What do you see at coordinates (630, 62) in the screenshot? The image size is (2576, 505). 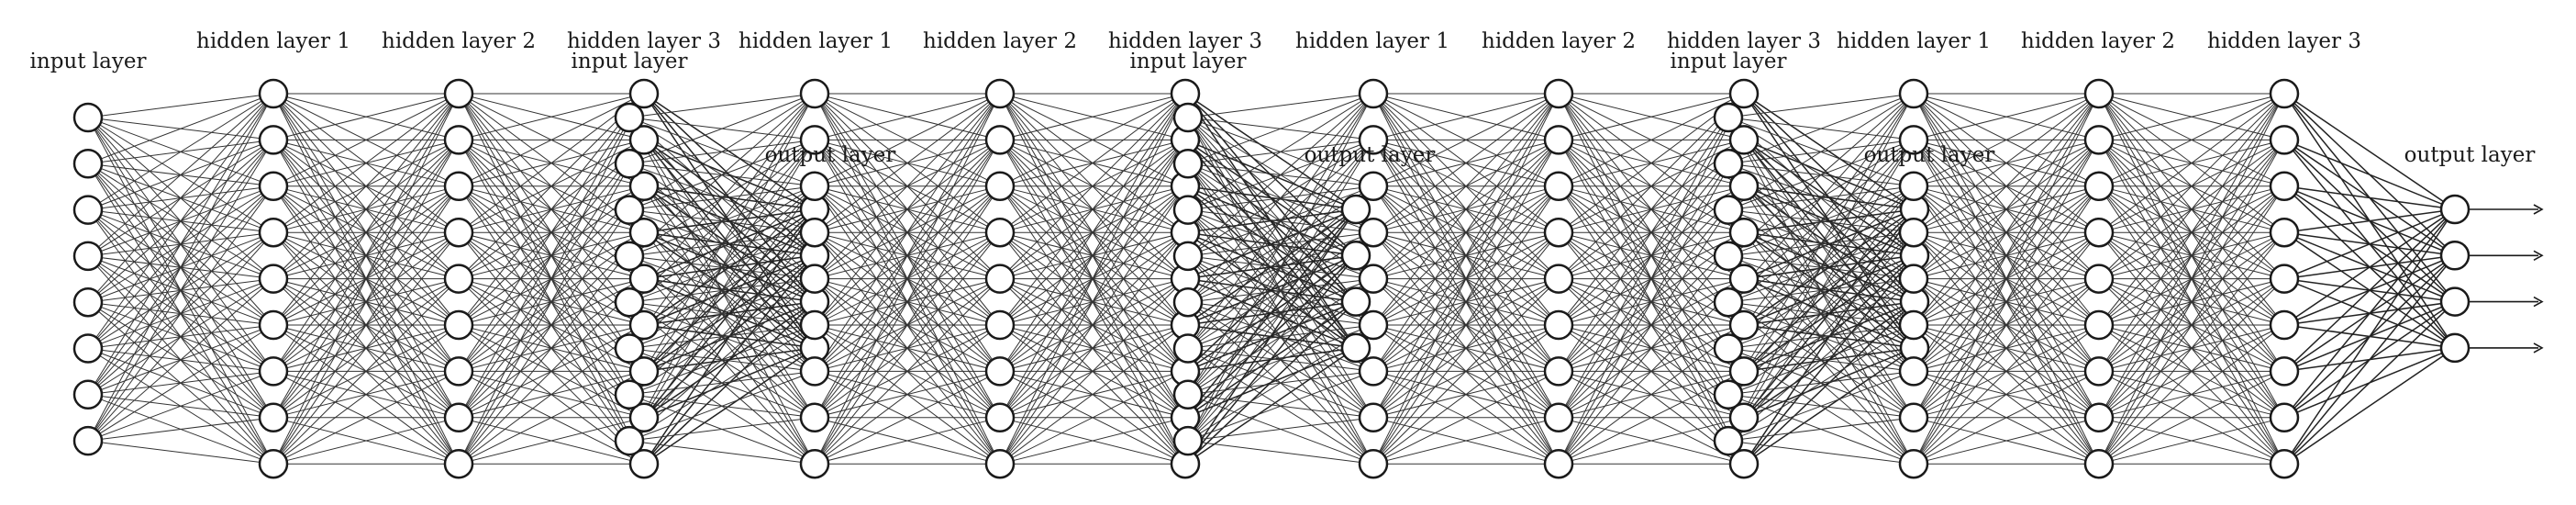 I see `label-n2-input-layer: input layer` at bounding box center [630, 62].